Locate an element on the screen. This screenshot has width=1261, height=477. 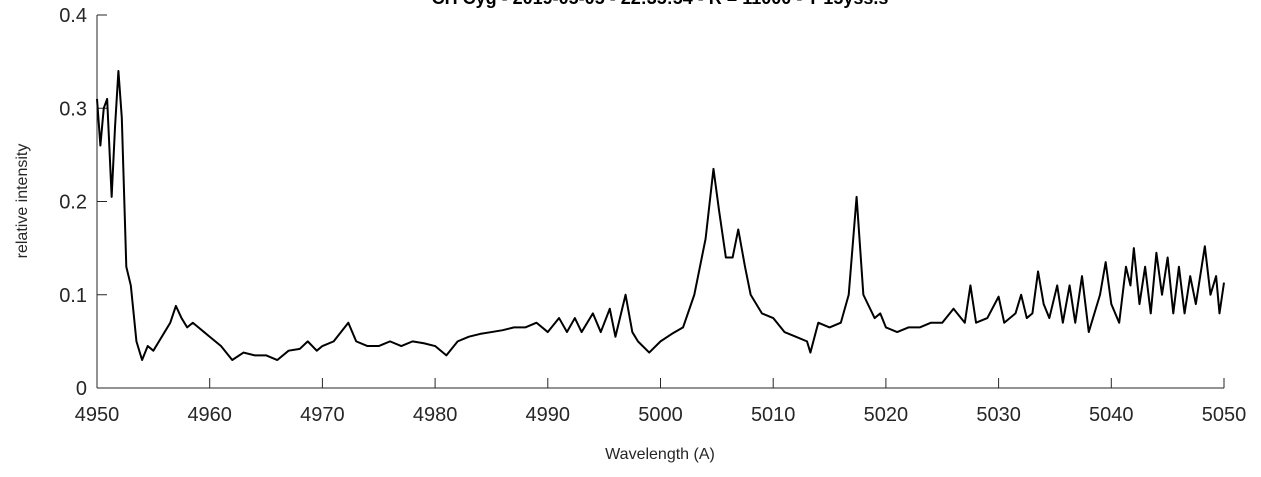
x-tick-label: 4970 is located at coordinates (322, 415).